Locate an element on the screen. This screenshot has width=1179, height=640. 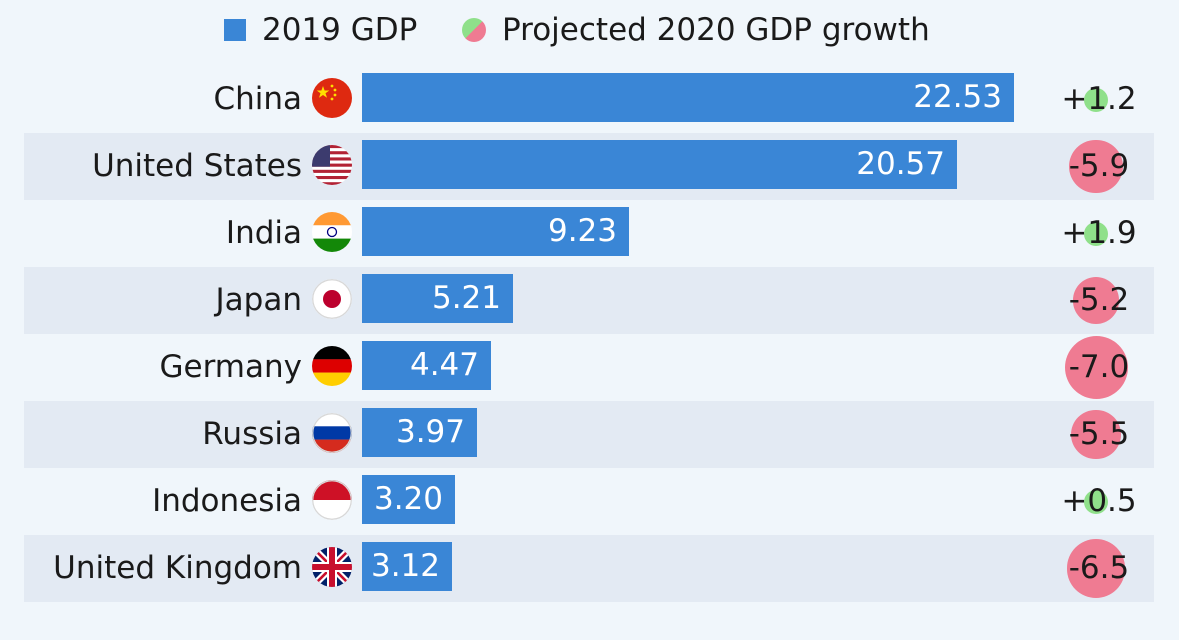
legend-dot-icon is located at coordinates (474, 30).